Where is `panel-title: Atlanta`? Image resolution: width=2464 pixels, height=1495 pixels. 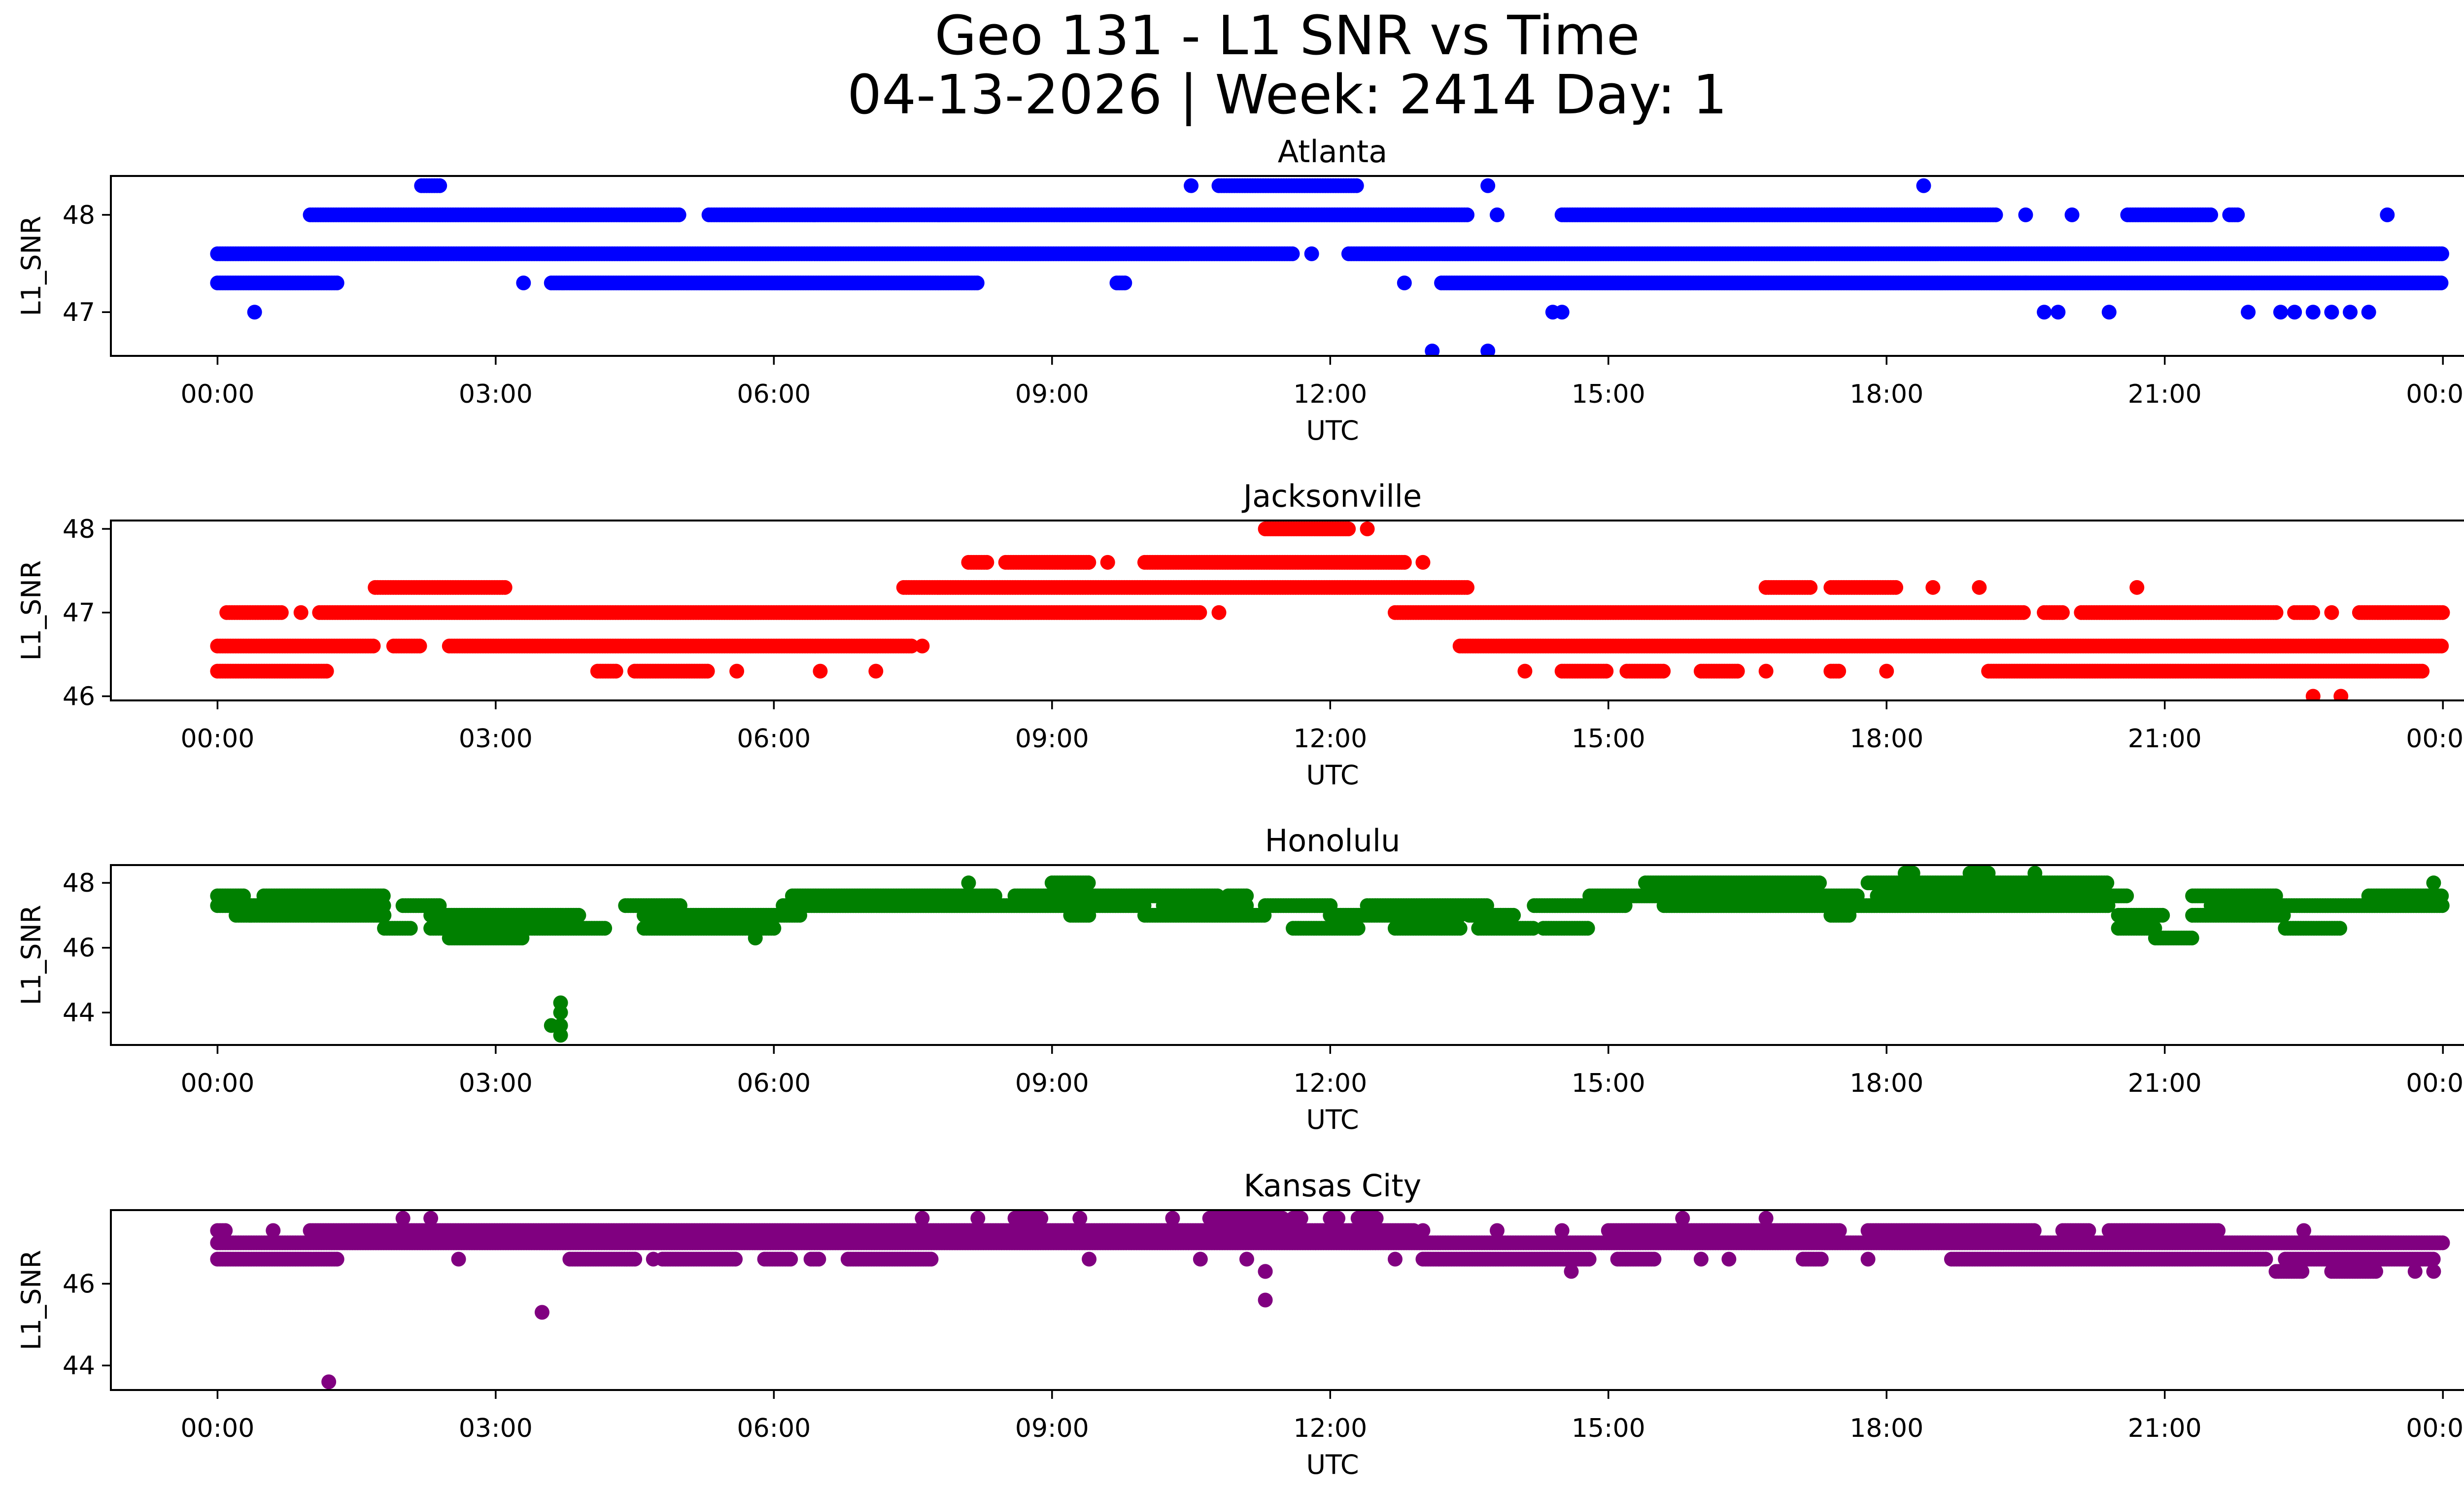
panel-title: Atlanta is located at coordinates (1332, 152).